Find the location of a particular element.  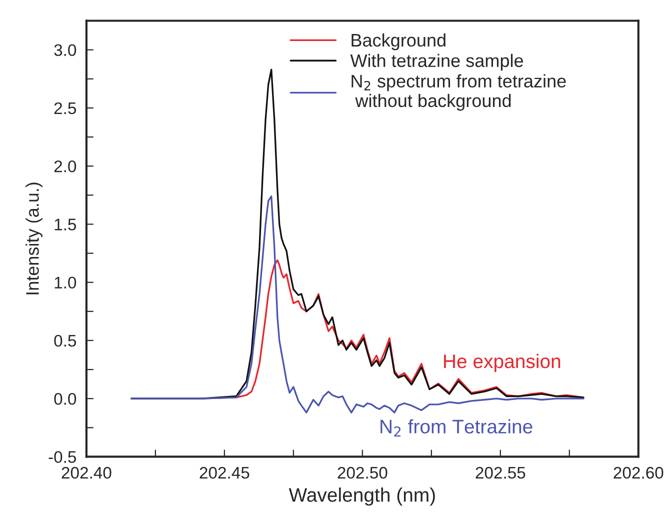

x-tick-label: 202.45 is located at coordinates (225, 472).